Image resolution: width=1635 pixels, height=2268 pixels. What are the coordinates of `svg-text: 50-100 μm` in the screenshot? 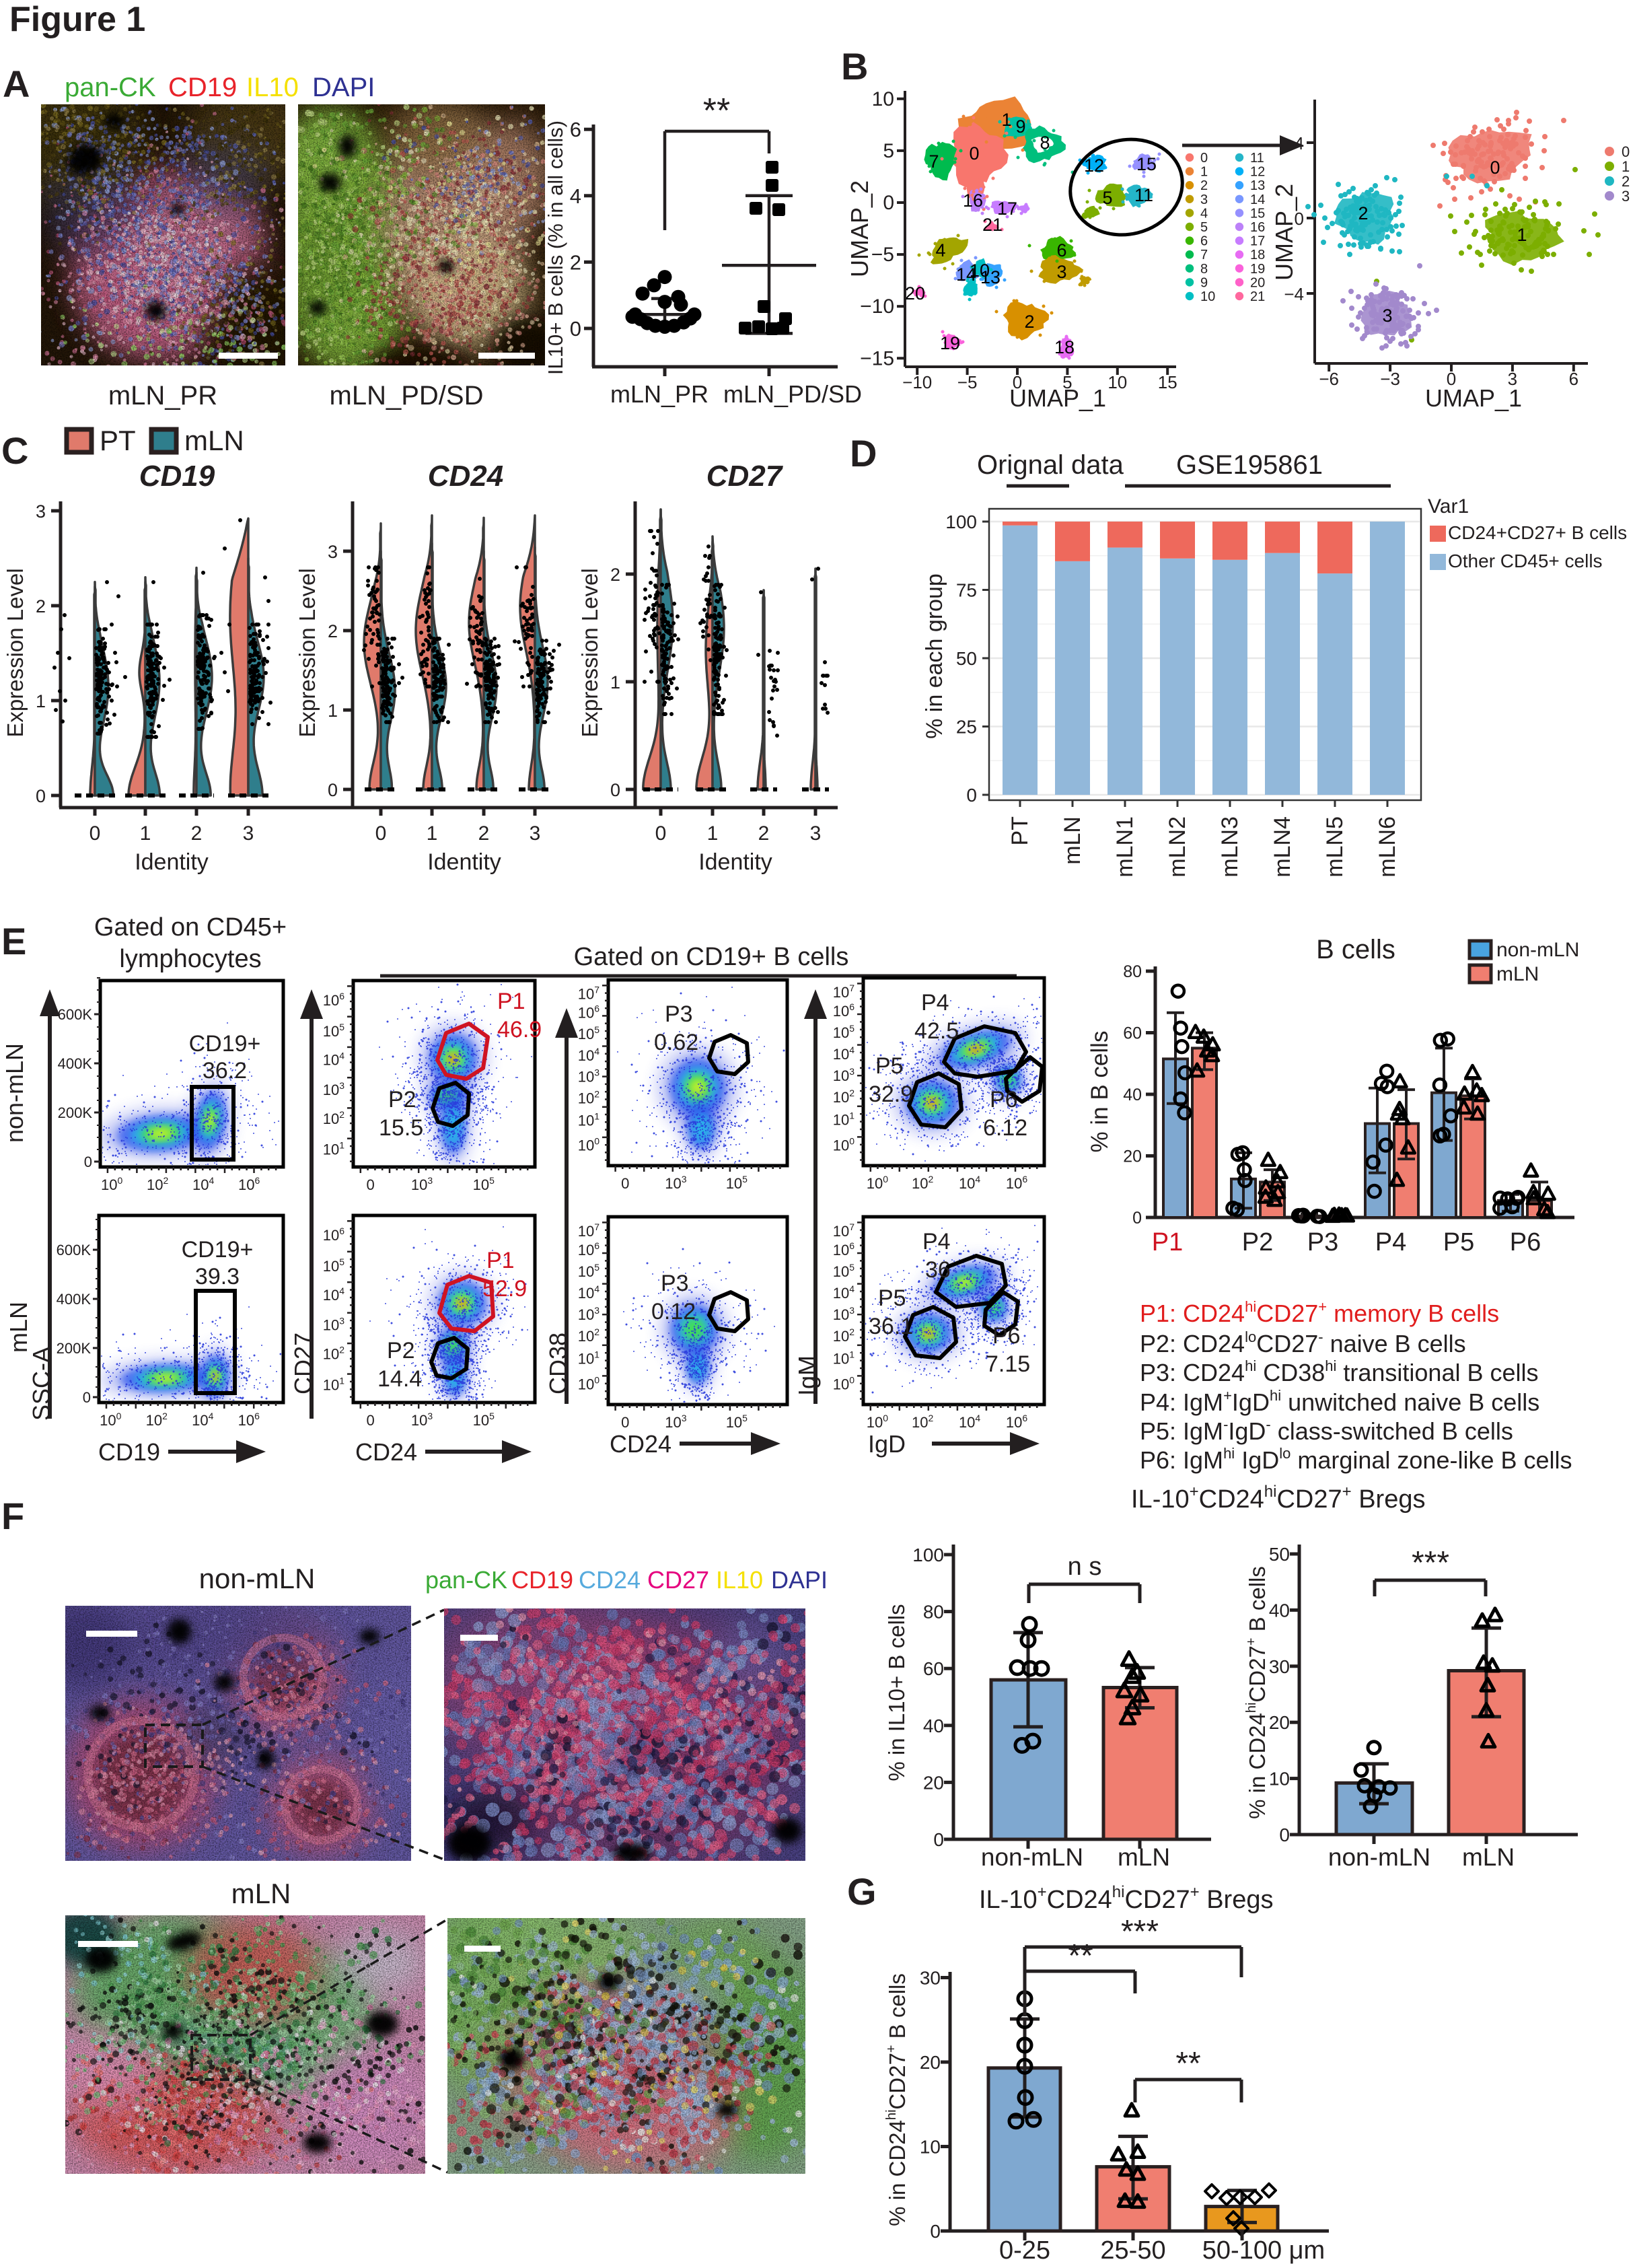 It's located at (1263, 2250).